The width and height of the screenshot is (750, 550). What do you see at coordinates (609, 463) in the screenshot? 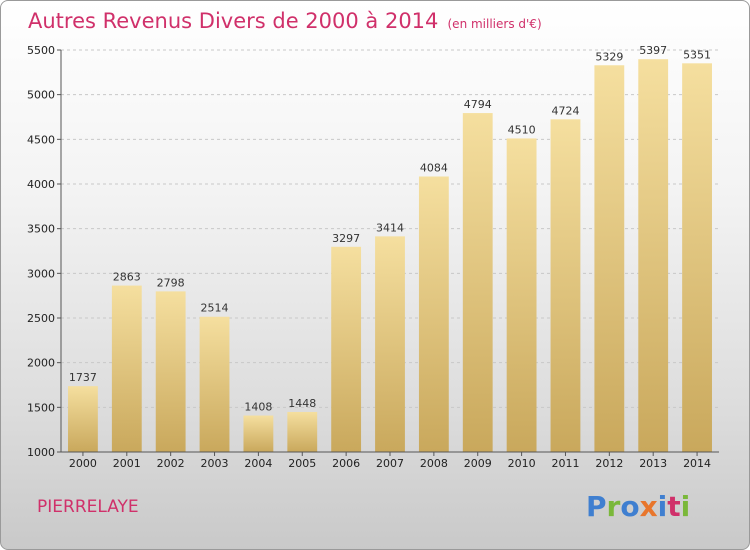
I see `x-tick-label: 2012` at bounding box center [609, 463].